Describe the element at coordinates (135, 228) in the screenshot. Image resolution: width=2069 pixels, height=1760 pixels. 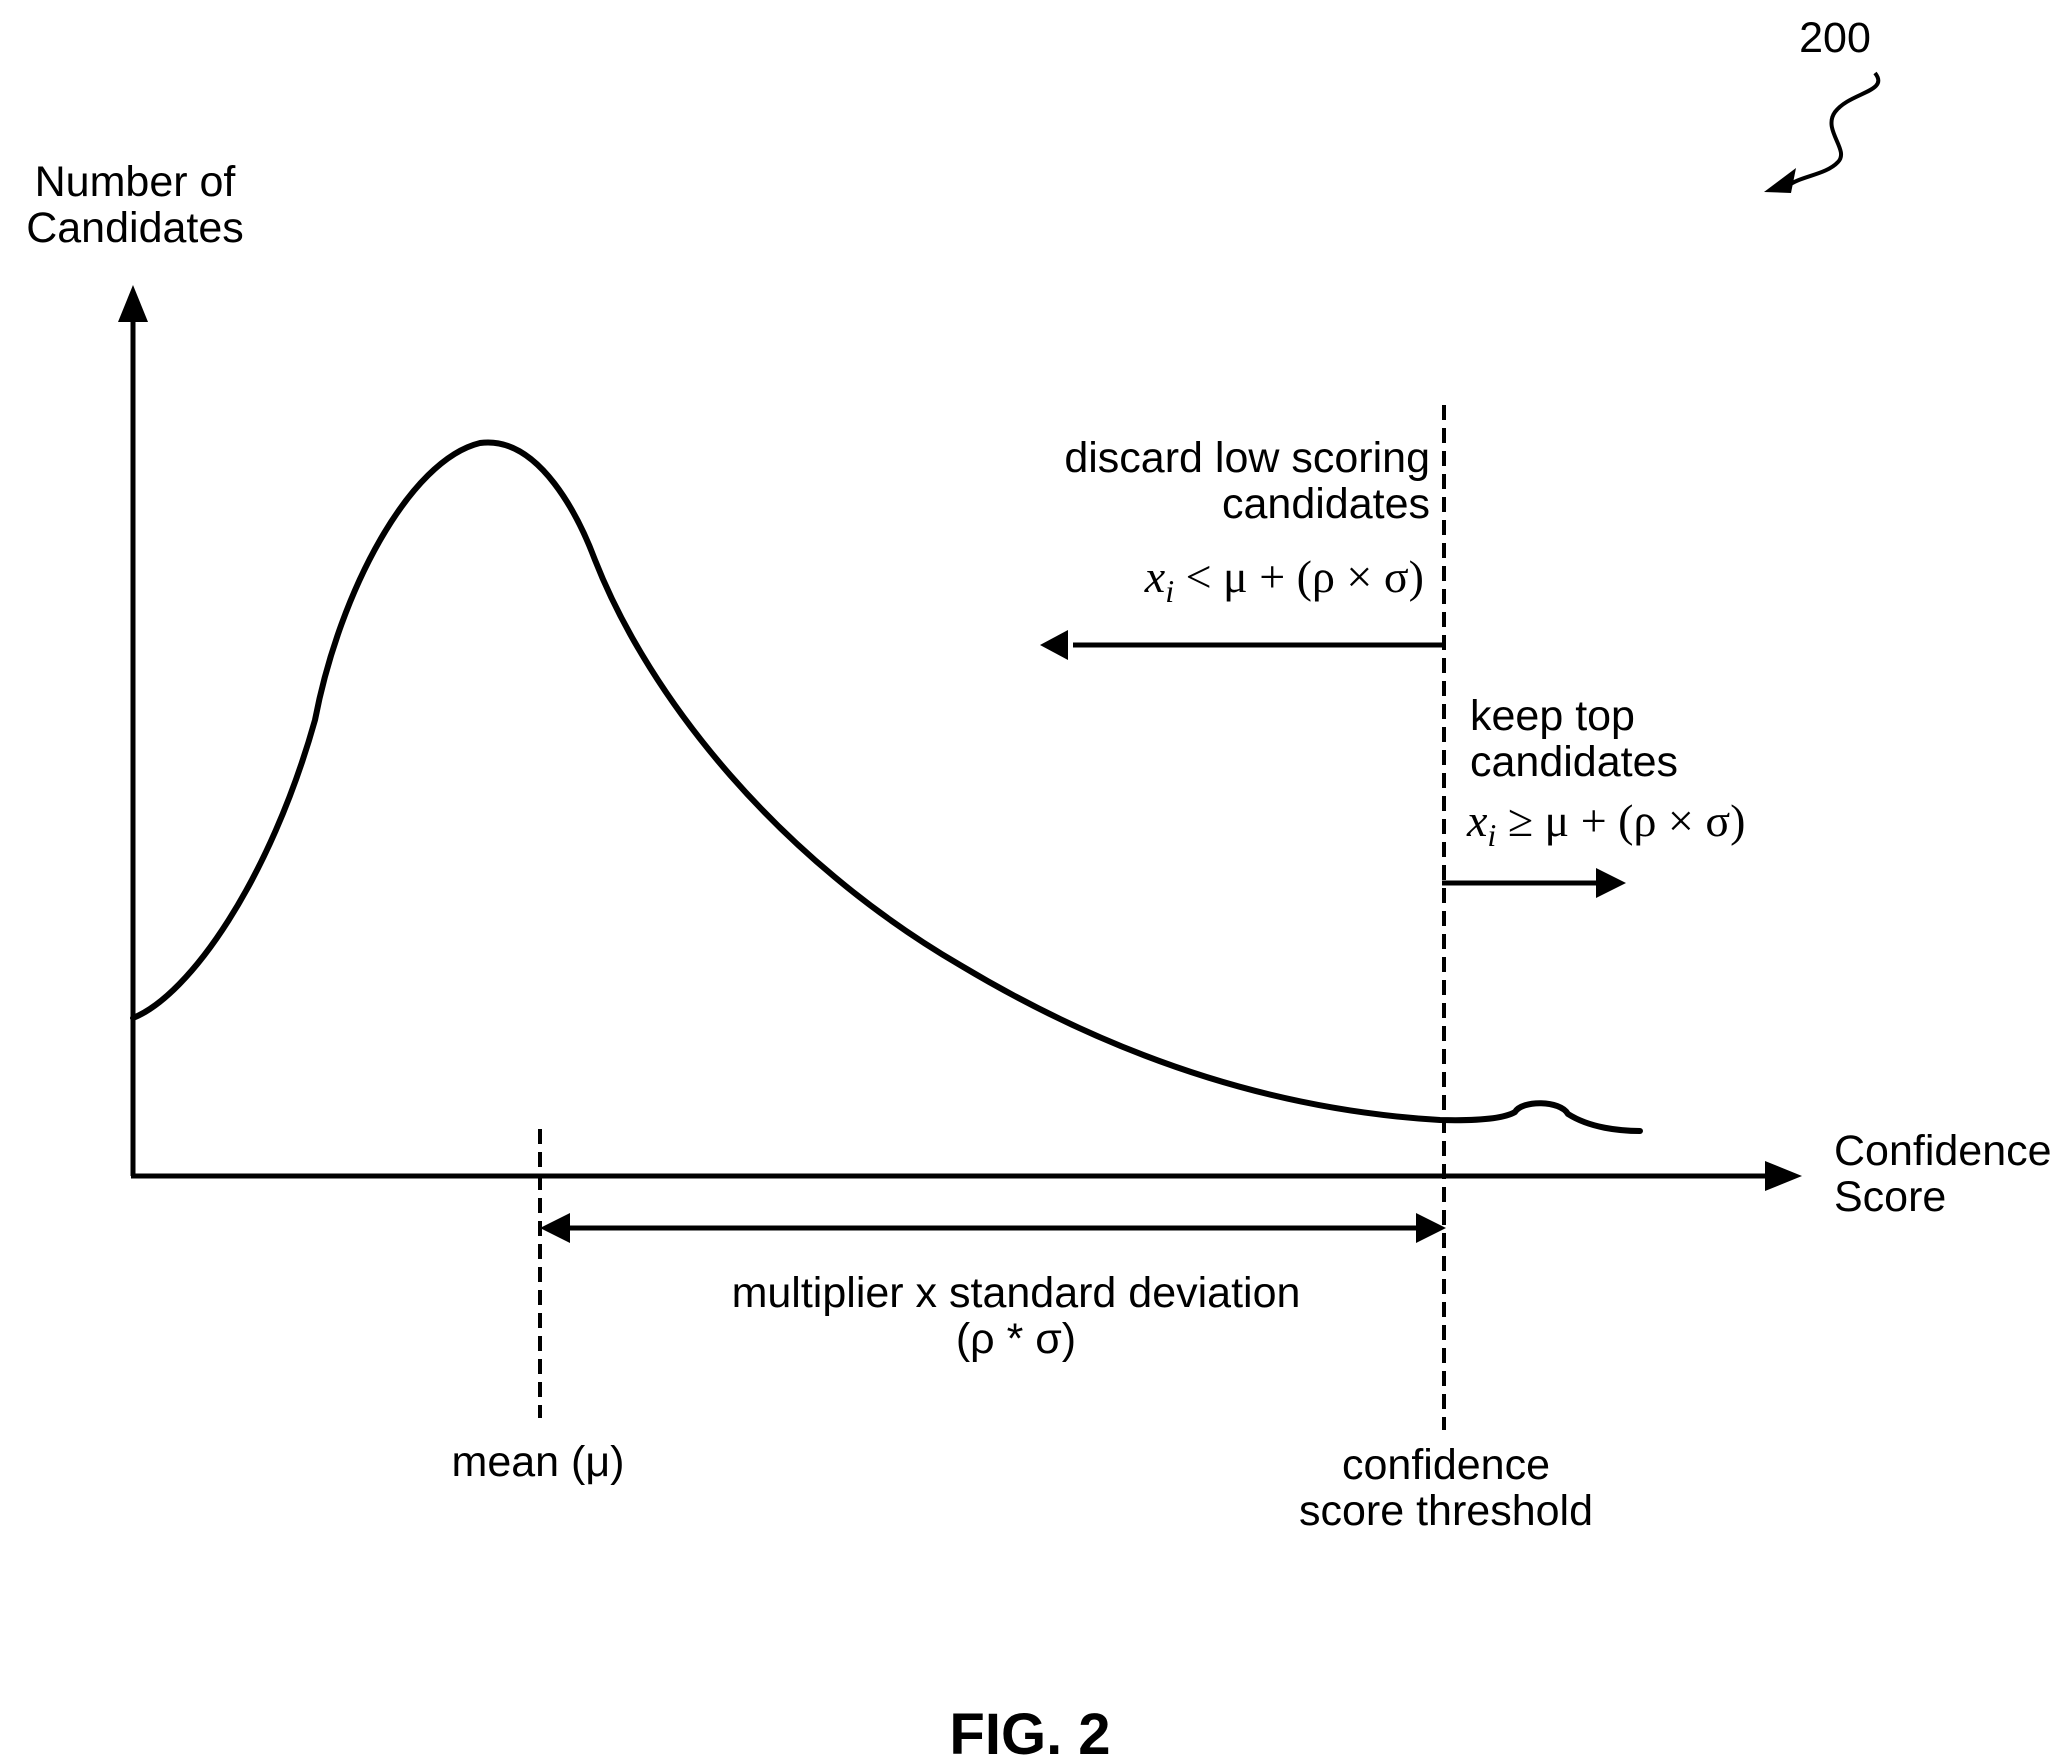
I see `y-axis-label-line2: Candidates` at that location.